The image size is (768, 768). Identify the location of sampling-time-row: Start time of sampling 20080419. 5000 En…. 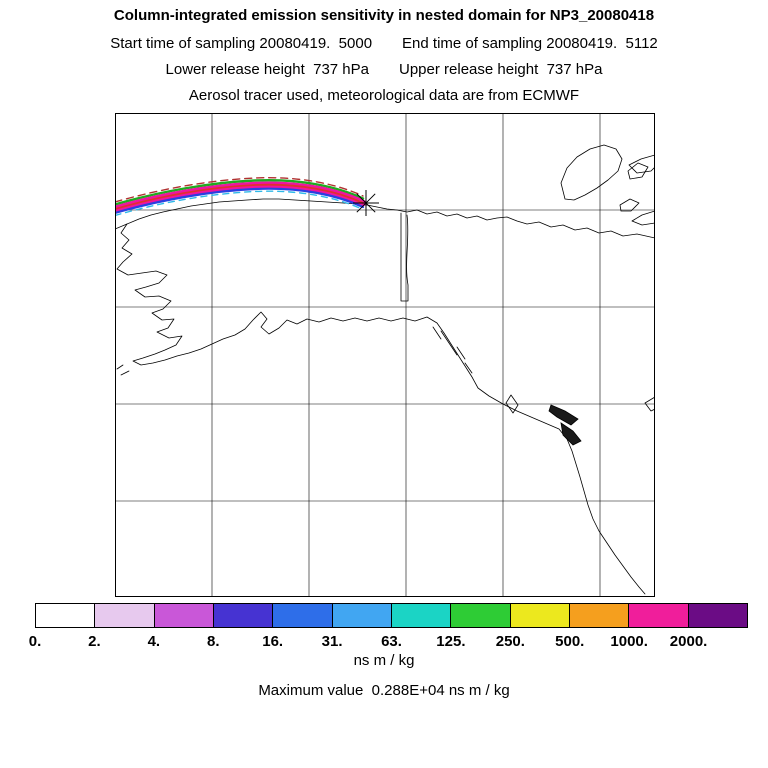
(384, 43).